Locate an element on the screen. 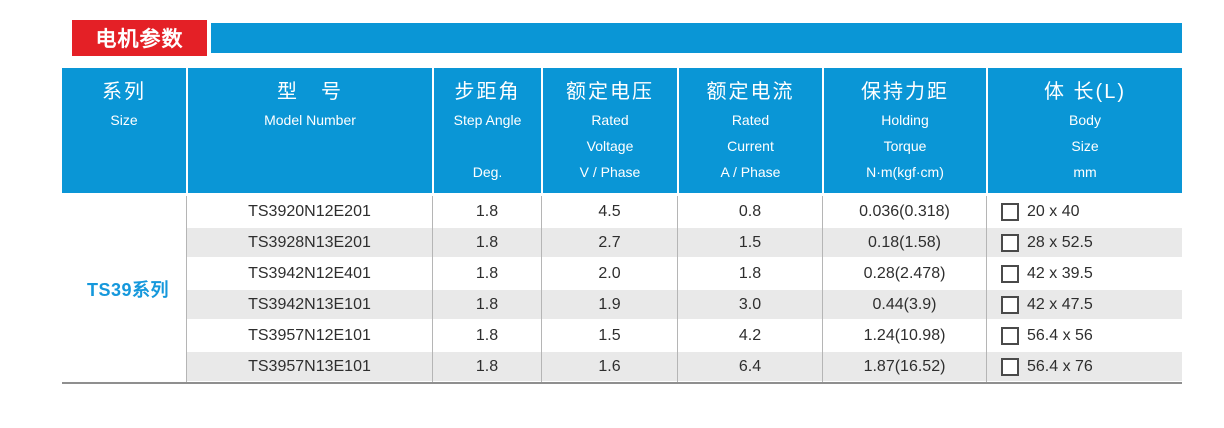 This screenshot has height=428, width=1224. cell-model: TS3957N12E101 is located at coordinates (309, 335).